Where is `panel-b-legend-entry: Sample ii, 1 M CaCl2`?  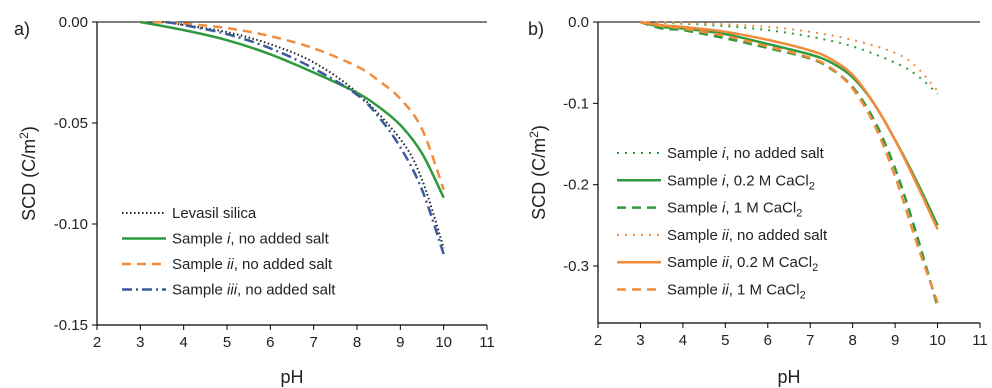 panel-b-legend-entry: Sample ii, 1 M CaCl2 is located at coordinates (736, 292).